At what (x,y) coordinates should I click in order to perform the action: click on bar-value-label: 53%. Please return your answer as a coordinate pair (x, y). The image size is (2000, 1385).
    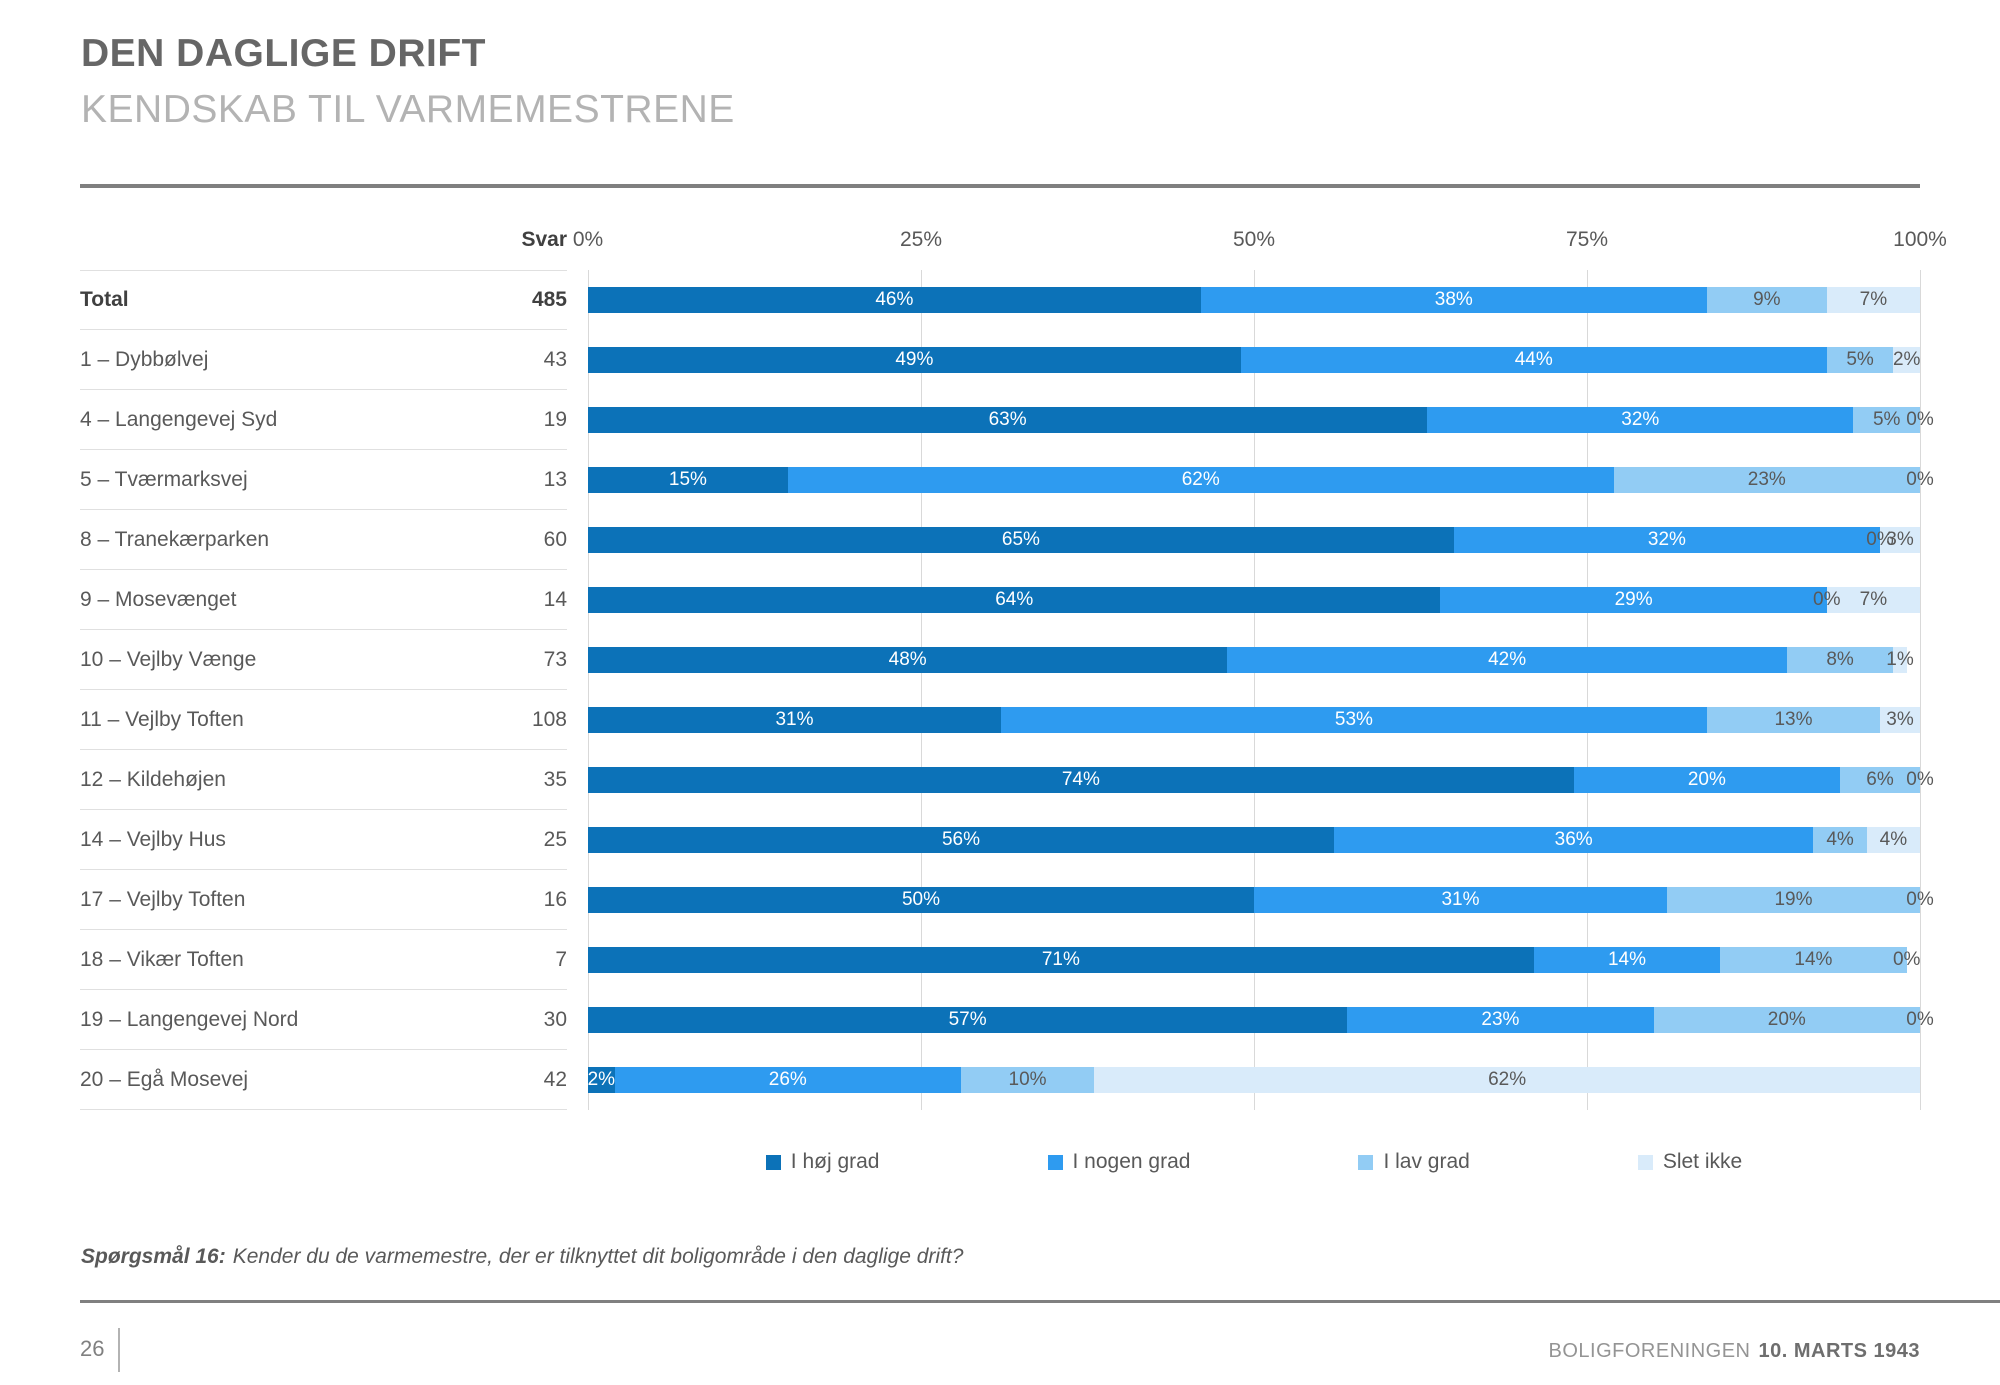
    Looking at the image, I should click on (1353, 719).